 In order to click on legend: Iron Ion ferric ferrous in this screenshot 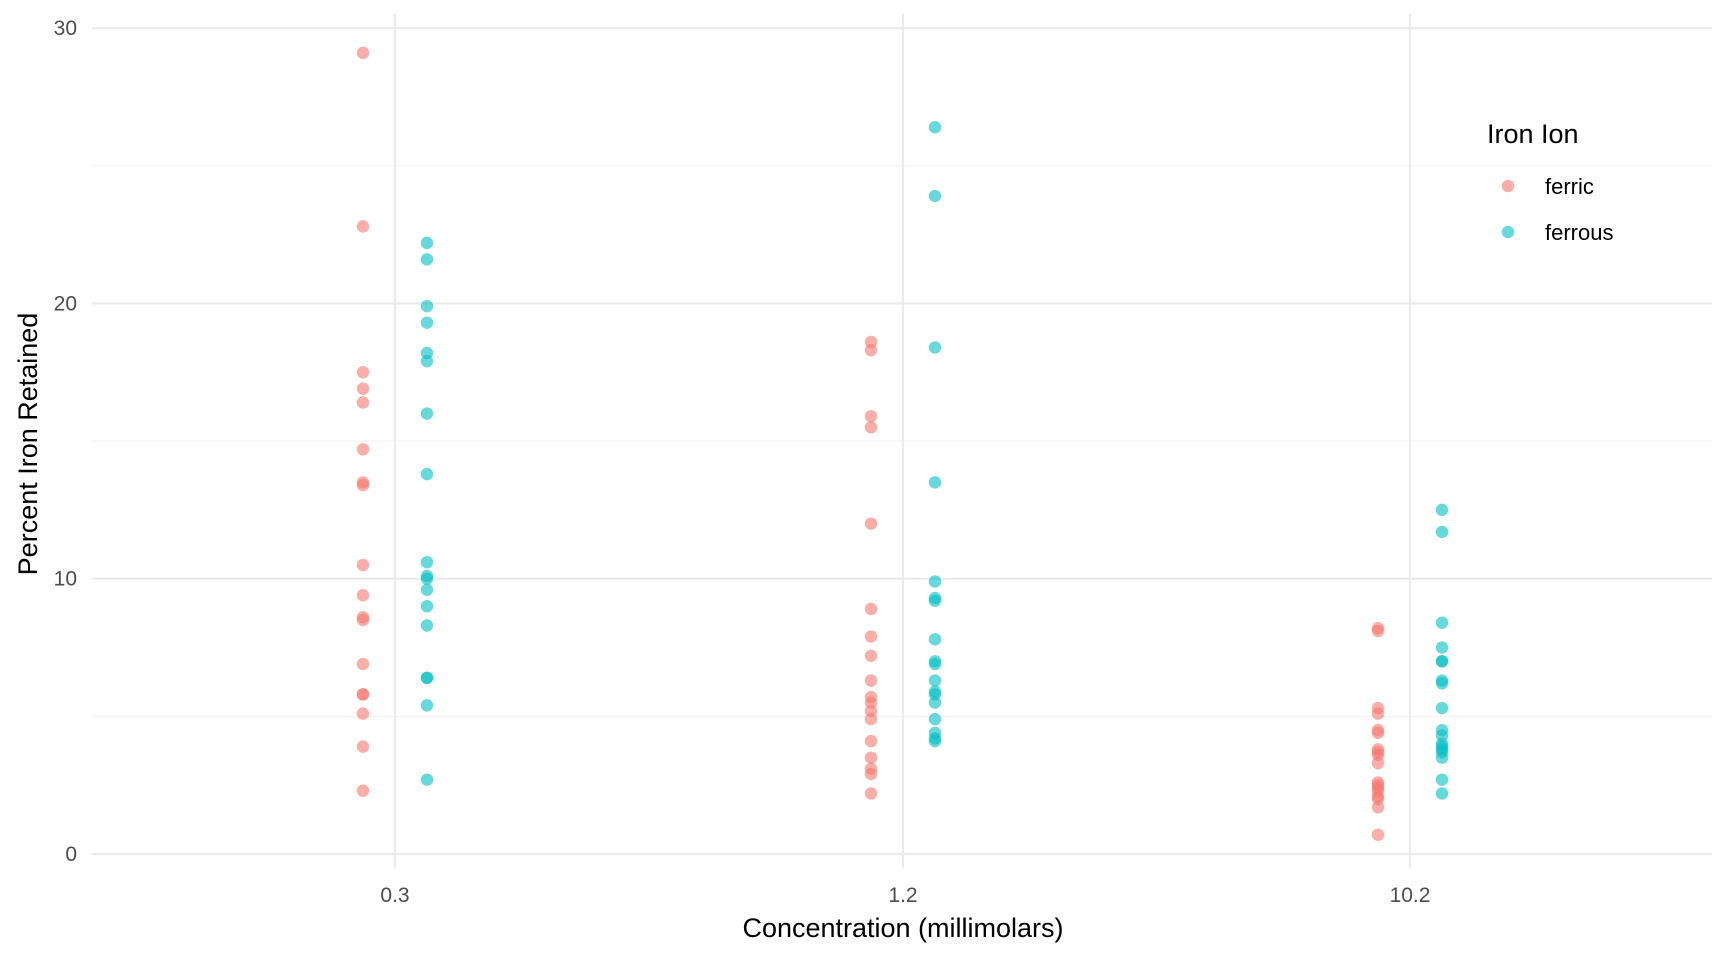, I will do `click(1550, 182)`.